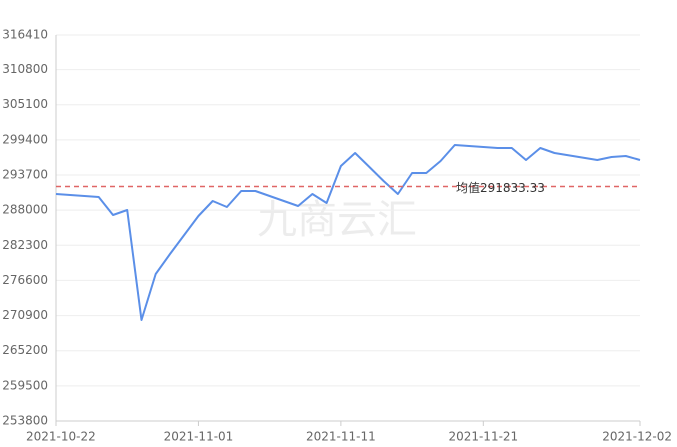 This screenshot has width=677, height=447. I want to click on y-tick-label: 299400, so click(25, 139).